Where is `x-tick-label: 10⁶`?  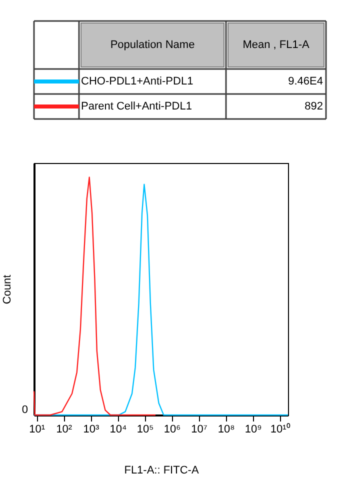 x-tick-label: 10⁶ is located at coordinates (172, 430).